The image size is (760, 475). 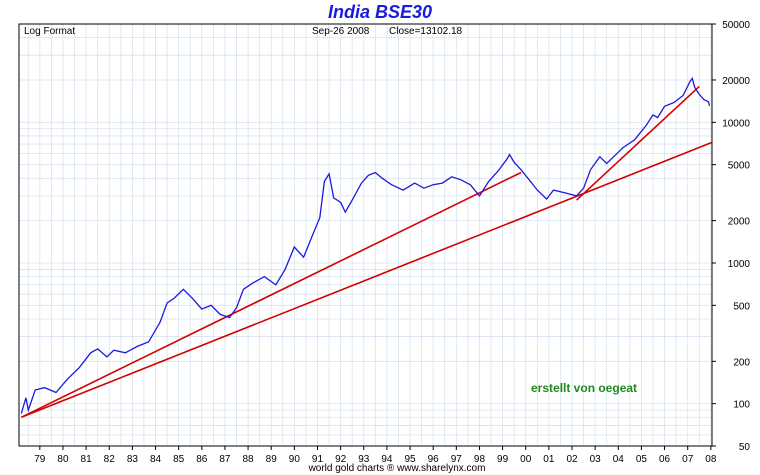 I want to click on annotation-text: erstellt von oegeat, so click(x=584, y=388).